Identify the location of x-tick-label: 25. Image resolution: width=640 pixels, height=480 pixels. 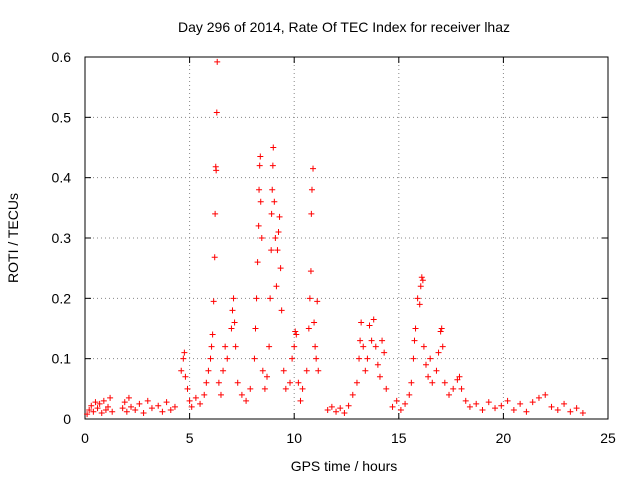
(608, 438).